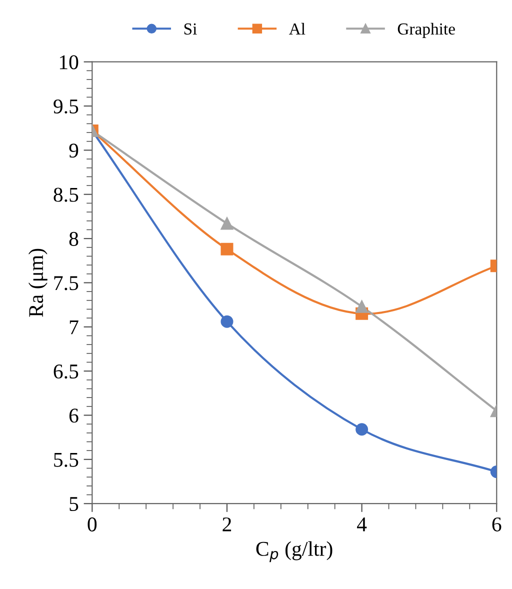 This screenshot has width=512, height=589. Describe the element at coordinates (362, 525) in the screenshot. I see `x-tick-label: 4` at that location.